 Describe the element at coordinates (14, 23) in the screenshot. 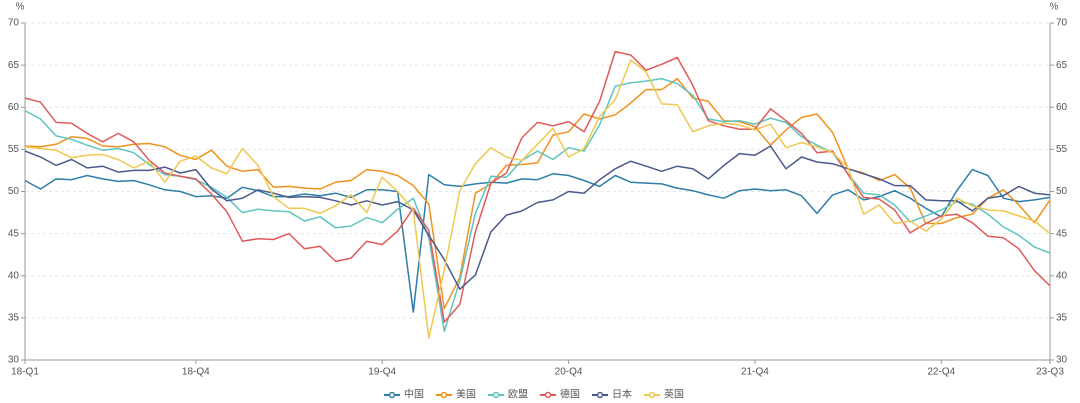

I see `y-tick-label: 70` at that location.